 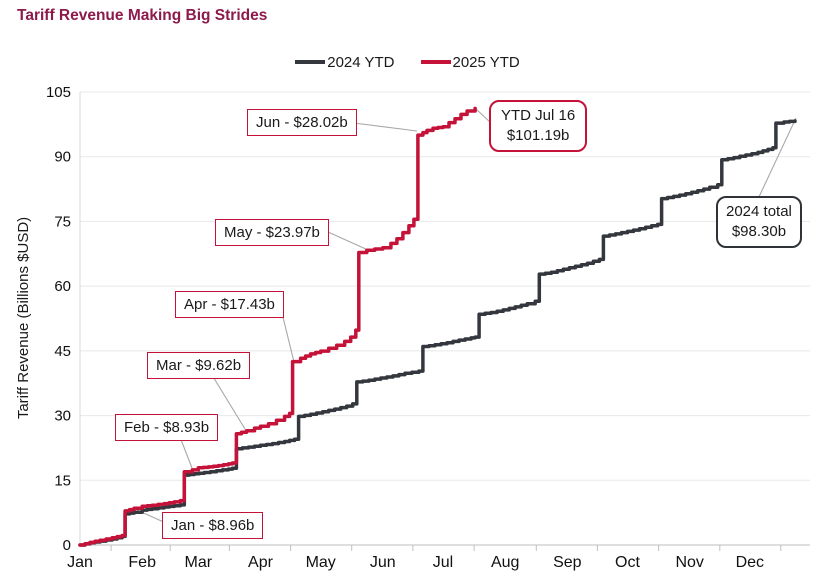 I want to click on annotation-text: Feb - $8.93b, so click(x=167, y=427).